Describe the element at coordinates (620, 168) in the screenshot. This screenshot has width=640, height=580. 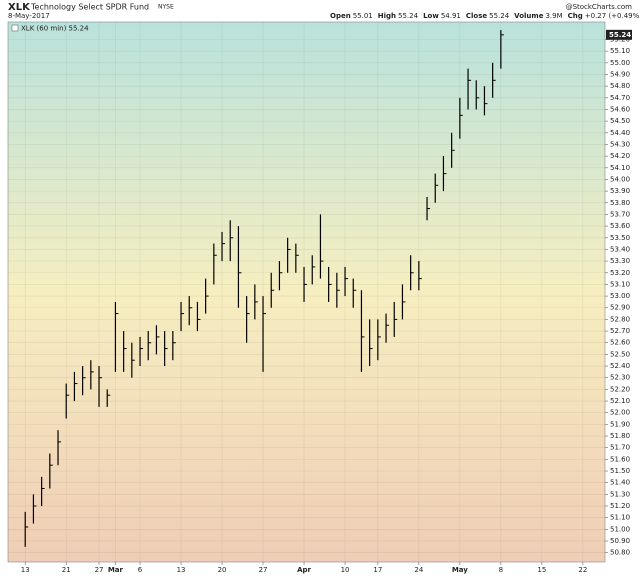
I see `y-tick-label: 54.10` at that location.